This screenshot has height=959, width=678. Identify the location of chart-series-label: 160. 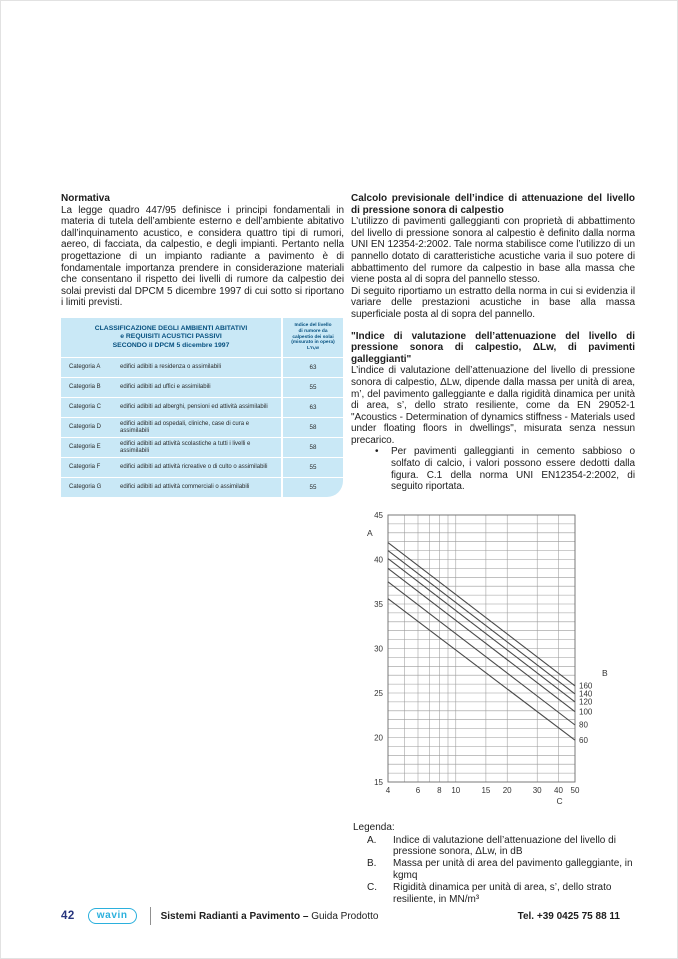
(586, 685).